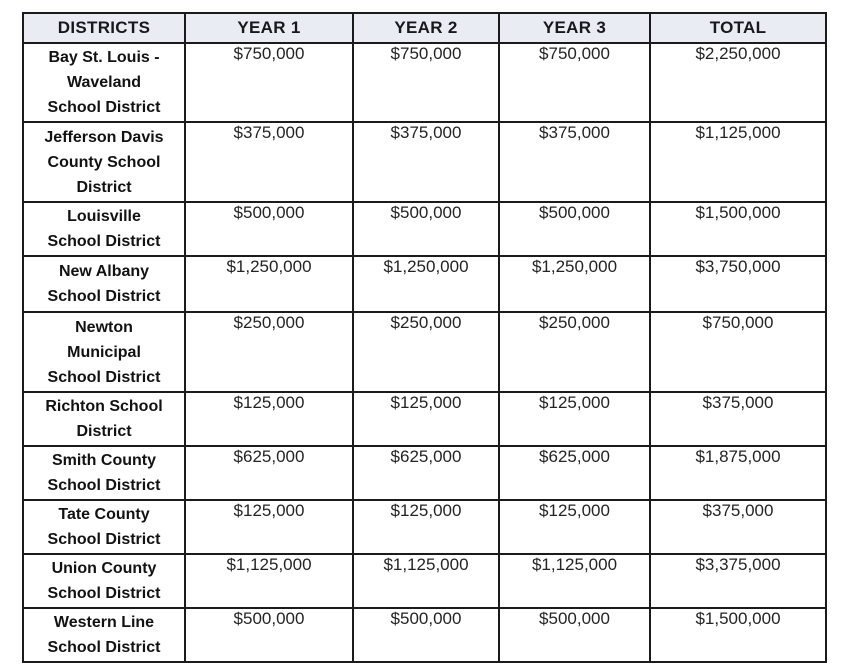  What do you see at coordinates (104, 581) in the screenshot?
I see `district-name: Union County School District` at bounding box center [104, 581].